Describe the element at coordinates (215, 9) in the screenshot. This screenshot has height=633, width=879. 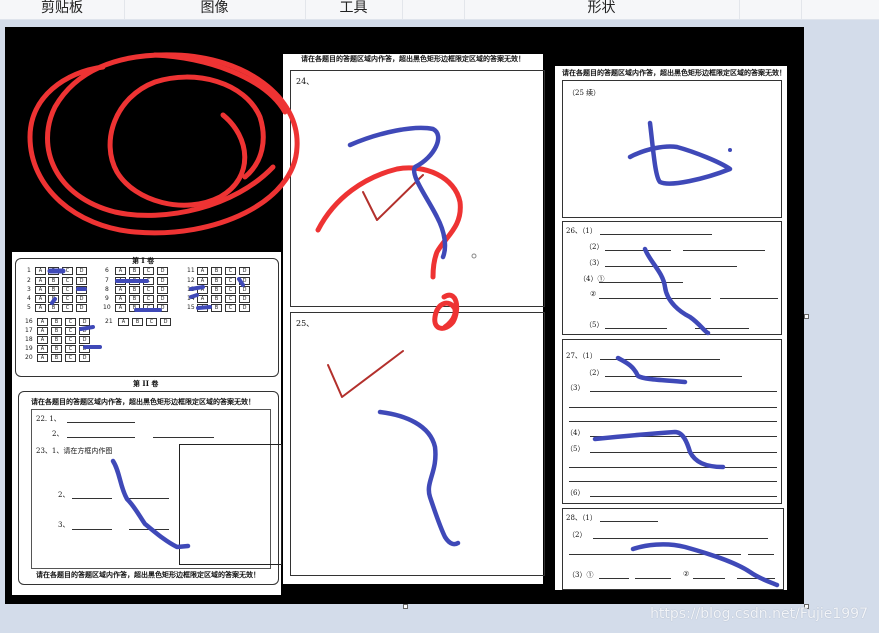
I see `ribbon-group-image: 图像` at that location.